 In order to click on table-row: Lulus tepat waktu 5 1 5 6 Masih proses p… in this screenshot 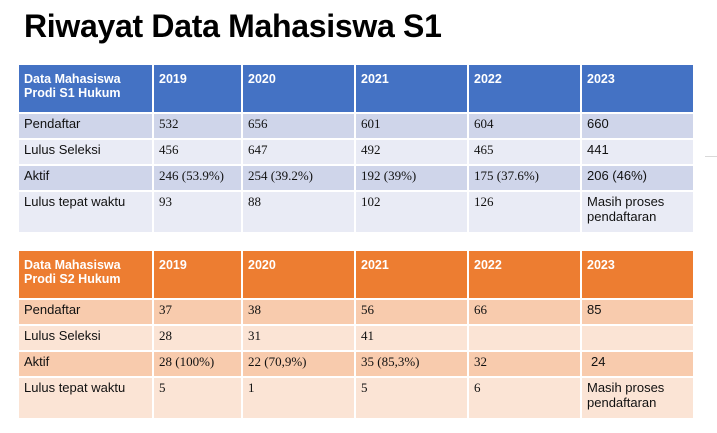, I will do `click(356, 398)`.